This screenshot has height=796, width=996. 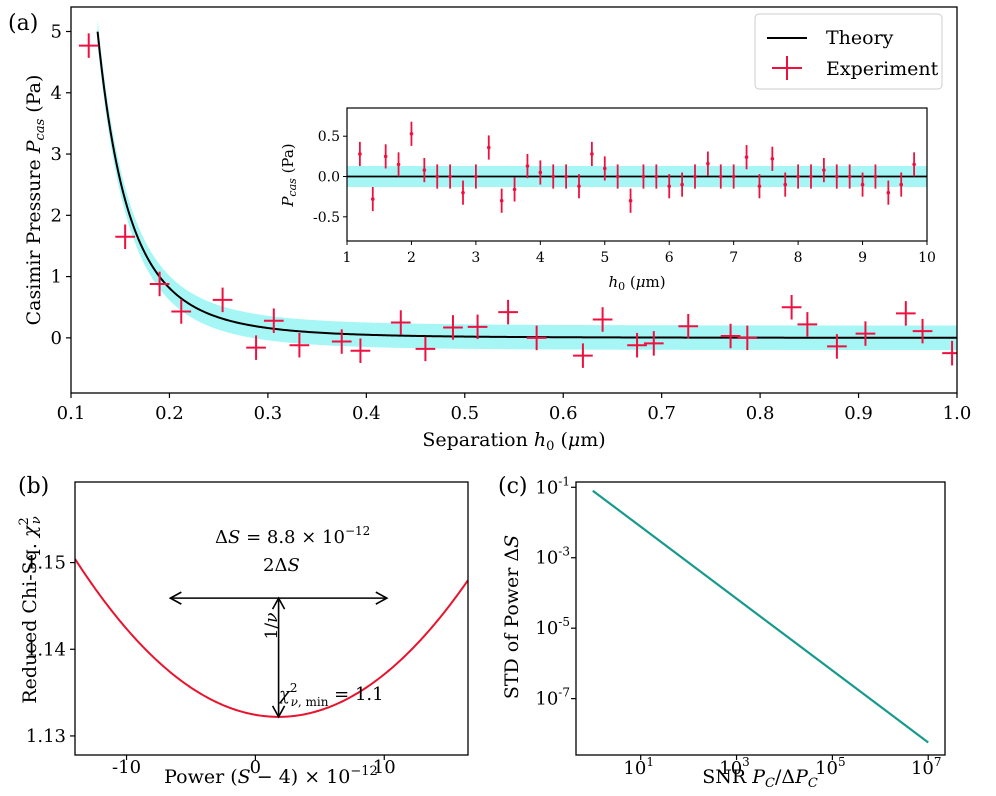 I want to click on inset-x-tick-label: 1, so click(x=347, y=258).